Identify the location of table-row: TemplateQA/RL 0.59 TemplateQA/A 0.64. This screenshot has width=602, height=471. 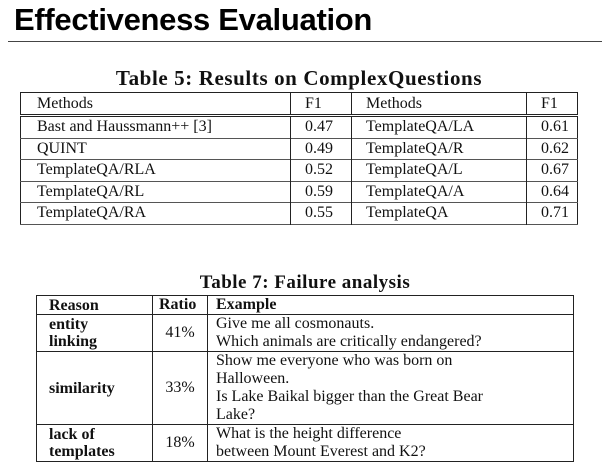
(299, 192).